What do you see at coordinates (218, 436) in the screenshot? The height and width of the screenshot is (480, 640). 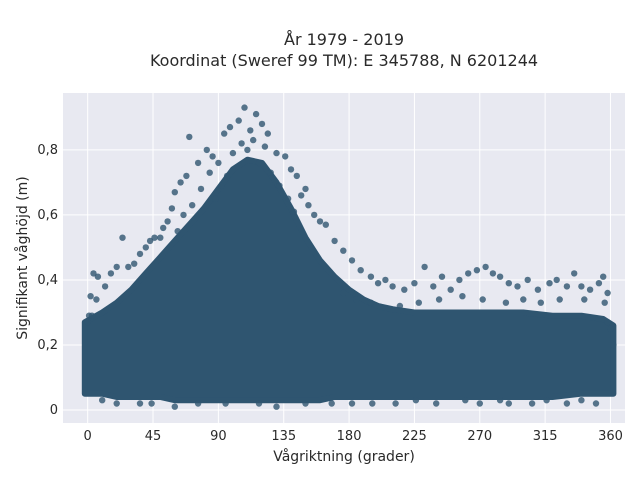 I see `x-tick-label: 90` at bounding box center [218, 436].